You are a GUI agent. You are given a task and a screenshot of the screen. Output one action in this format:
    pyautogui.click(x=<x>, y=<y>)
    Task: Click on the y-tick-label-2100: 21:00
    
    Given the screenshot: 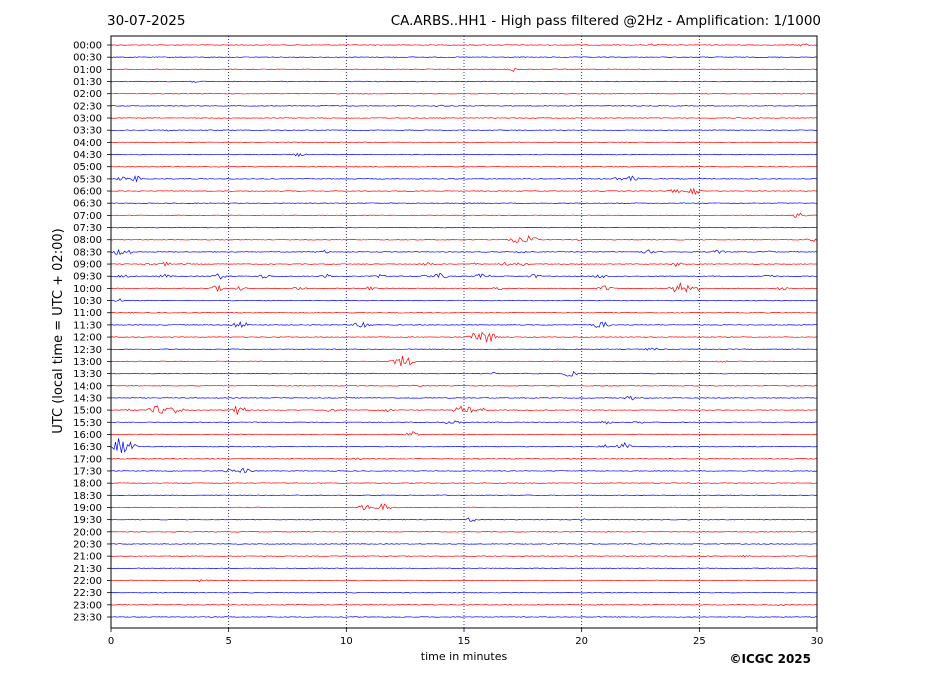 What is the action you would take?
    pyautogui.click(x=87, y=557)
    